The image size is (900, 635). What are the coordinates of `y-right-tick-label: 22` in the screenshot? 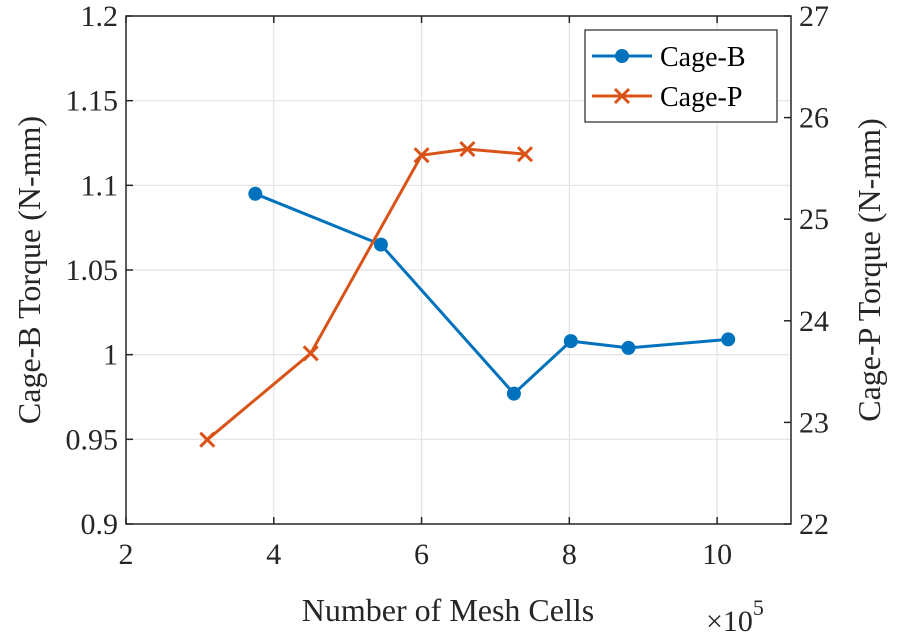 It's located at (814, 524).